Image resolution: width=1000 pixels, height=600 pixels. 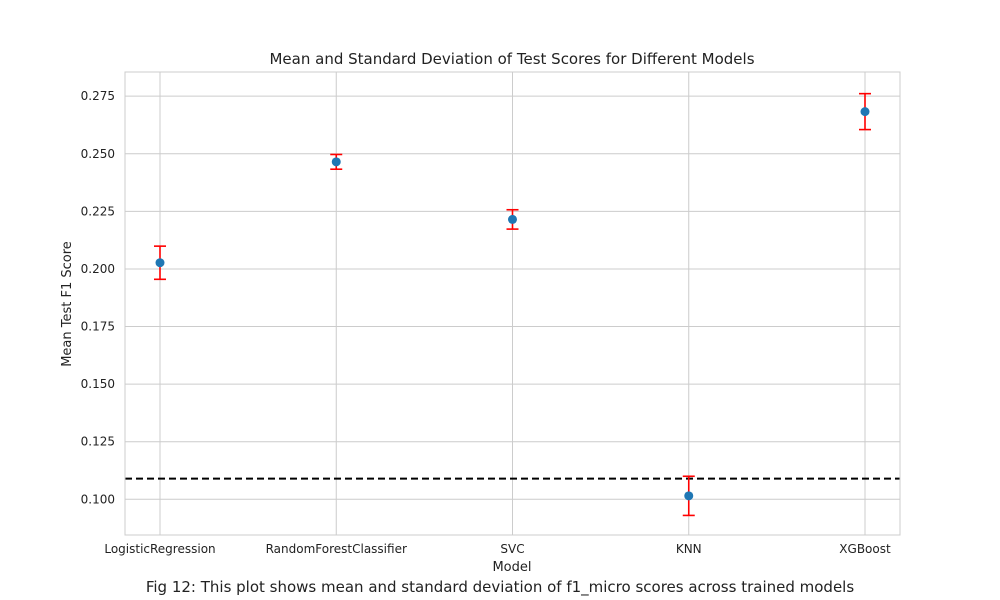 I want to click on x-tick-label: LogisticRegression, so click(x=159, y=549).